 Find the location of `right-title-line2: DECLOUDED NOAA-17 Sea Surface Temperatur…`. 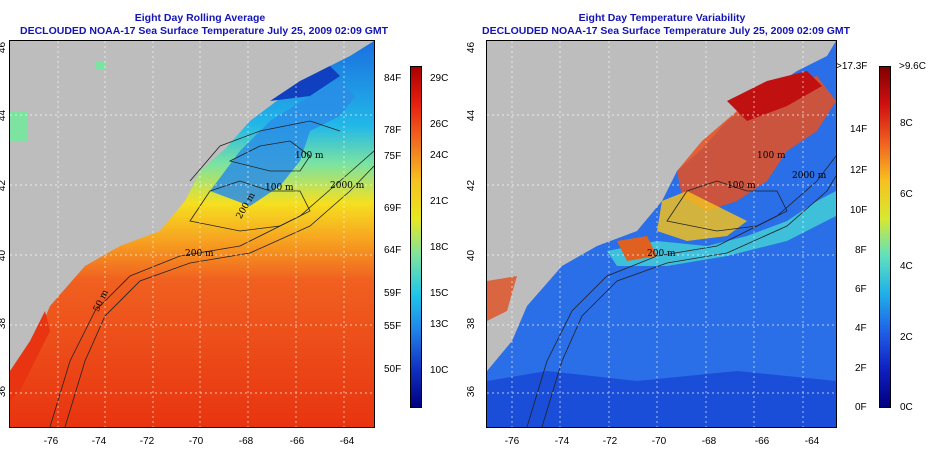

right-title-line2: DECLOUDED NOAA-17 Sea Surface Temperatur… is located at coordinates (666, 31).